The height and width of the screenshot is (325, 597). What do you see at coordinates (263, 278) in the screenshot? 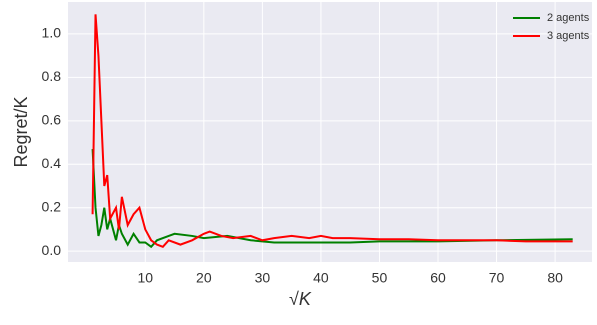
I see `x-tick-label: 30` at bounding box center [263, 278].